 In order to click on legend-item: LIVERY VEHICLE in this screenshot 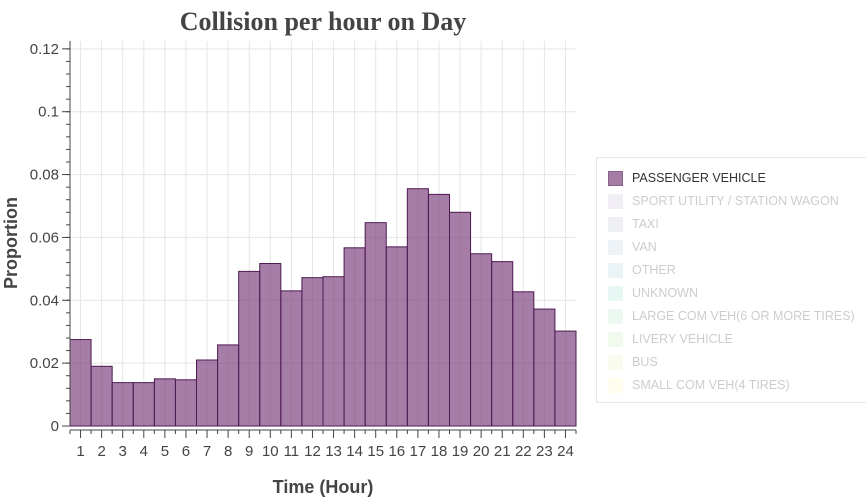, I will do `click(670, 339)`.